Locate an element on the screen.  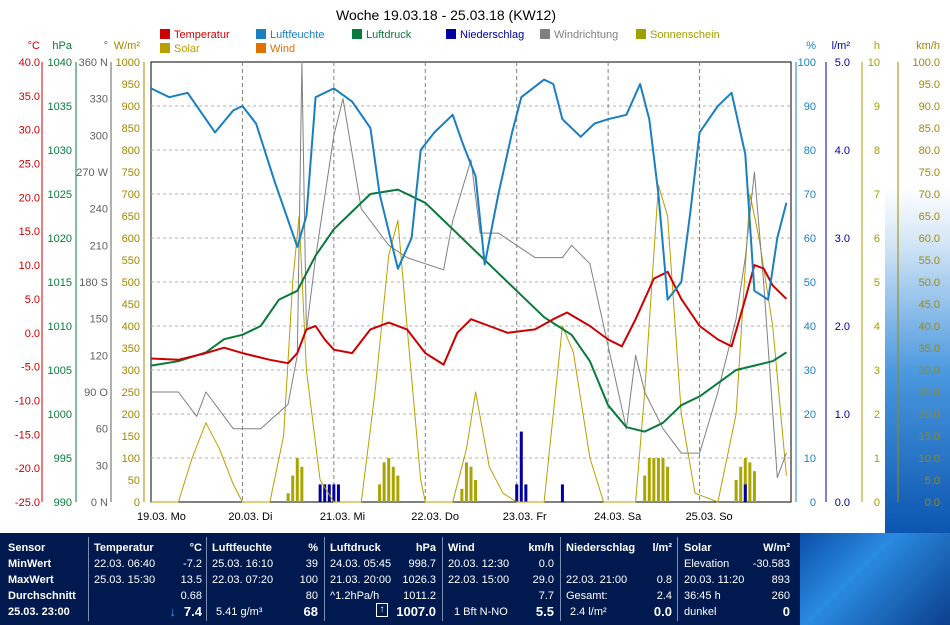
solar-unit: W/m² is located at coordinates (776, 548).